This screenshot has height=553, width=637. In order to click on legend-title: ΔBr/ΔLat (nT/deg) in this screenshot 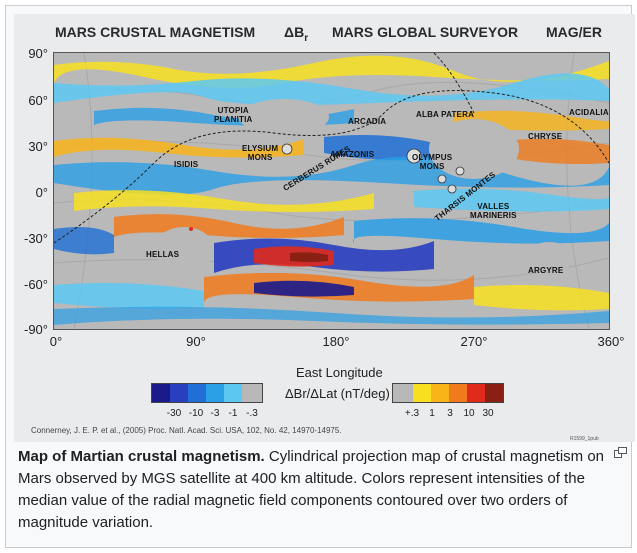, I will do `click(337, 393)`.